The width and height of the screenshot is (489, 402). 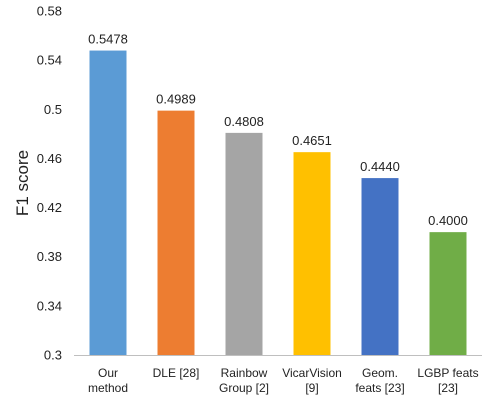 I want to click on y-axis: 0.3 0.34 0.38 0.42 0.46 0.5 0.54 0.58, so click(x=49, y=183).